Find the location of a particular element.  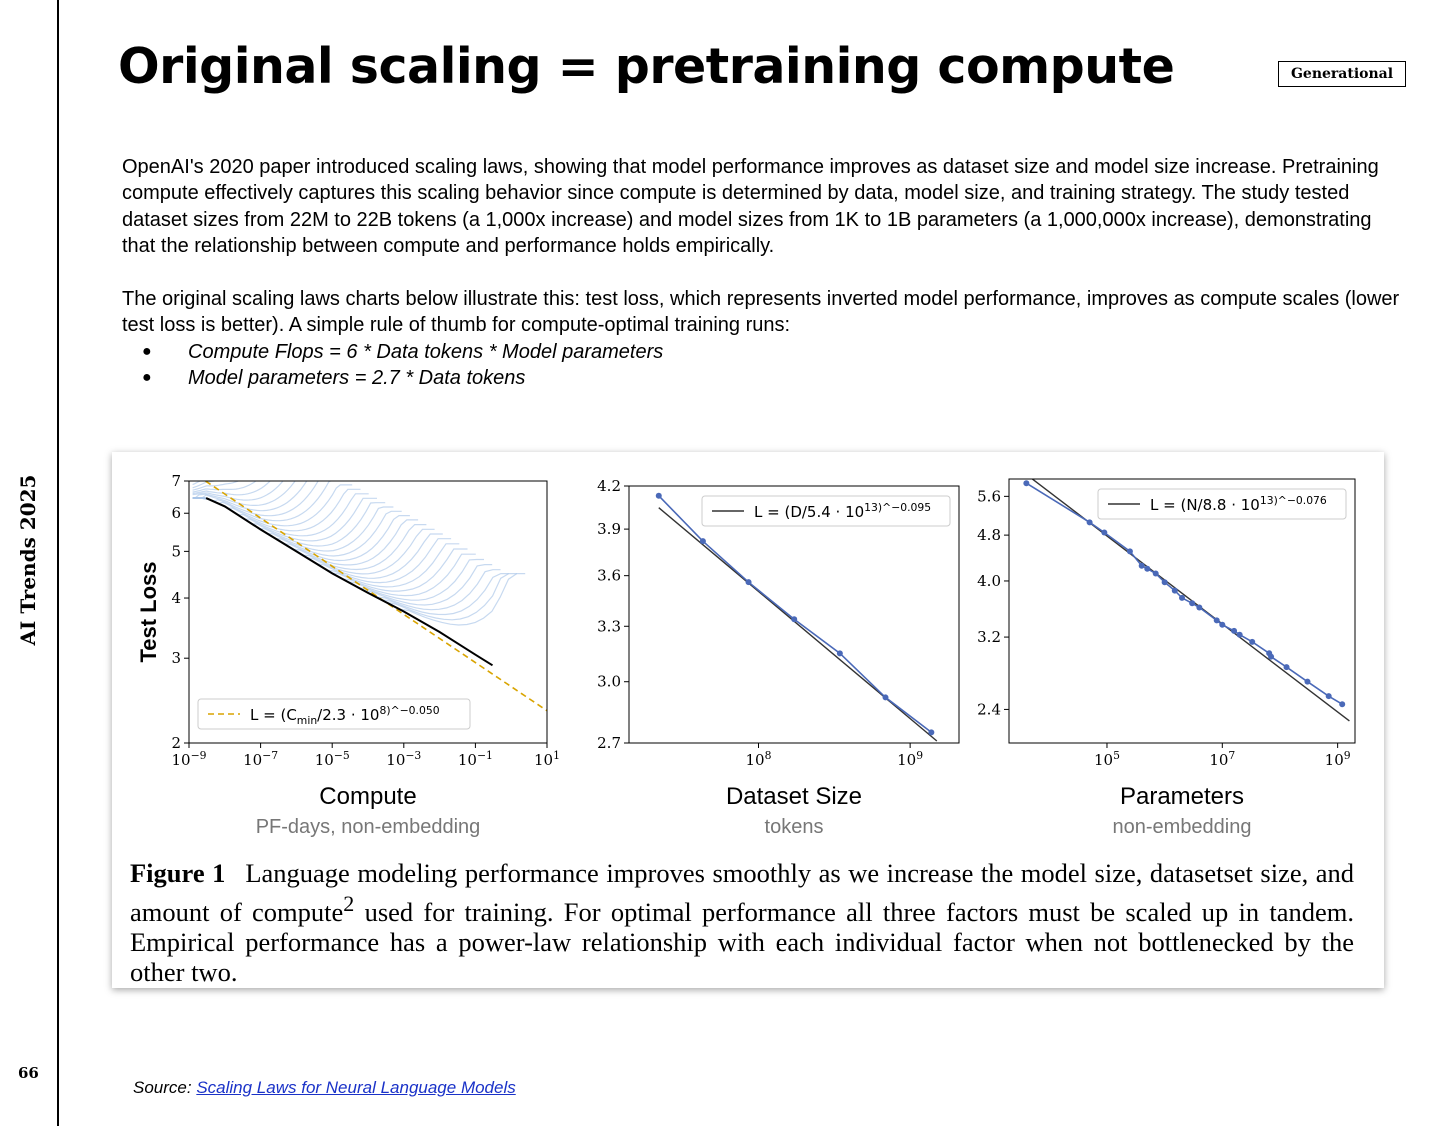

data-line is located at coordinates (795, 614).